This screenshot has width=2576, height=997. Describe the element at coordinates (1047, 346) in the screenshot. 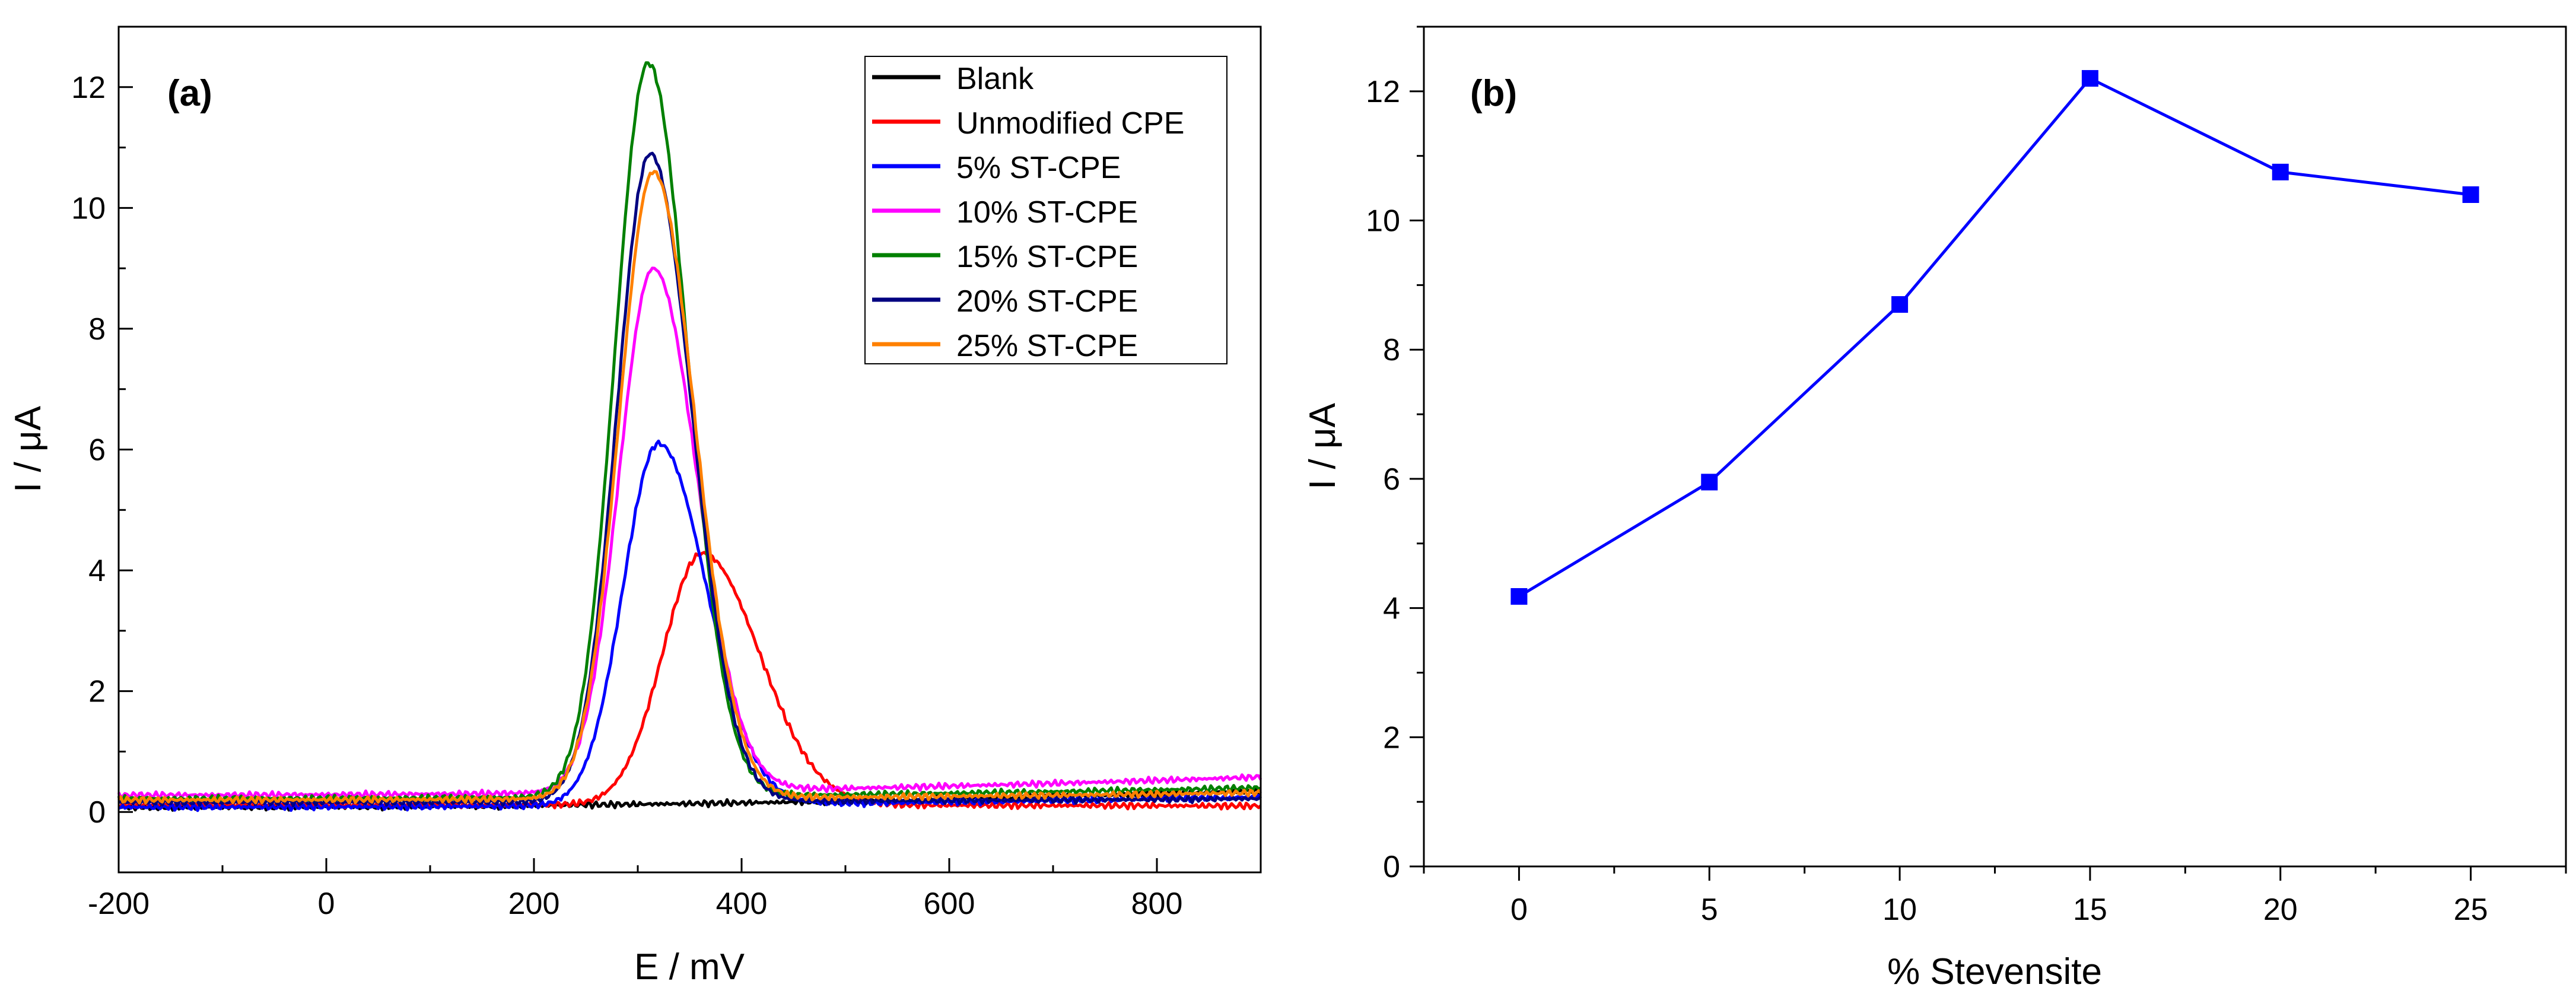

I see `legend-label-25-st-cpe: 25% ST-CPE` at that location.